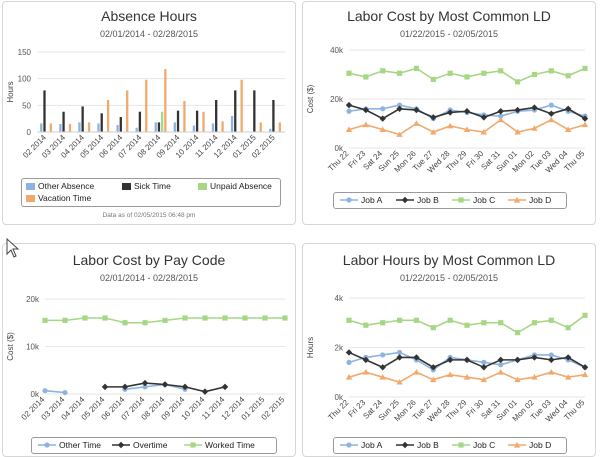 The height and width of the screenshot is (457, 600). What do you see at coordinates (339, 148) in the screenshot?
I see `y-tick-label: 0k` at bounding box center [339, 148].